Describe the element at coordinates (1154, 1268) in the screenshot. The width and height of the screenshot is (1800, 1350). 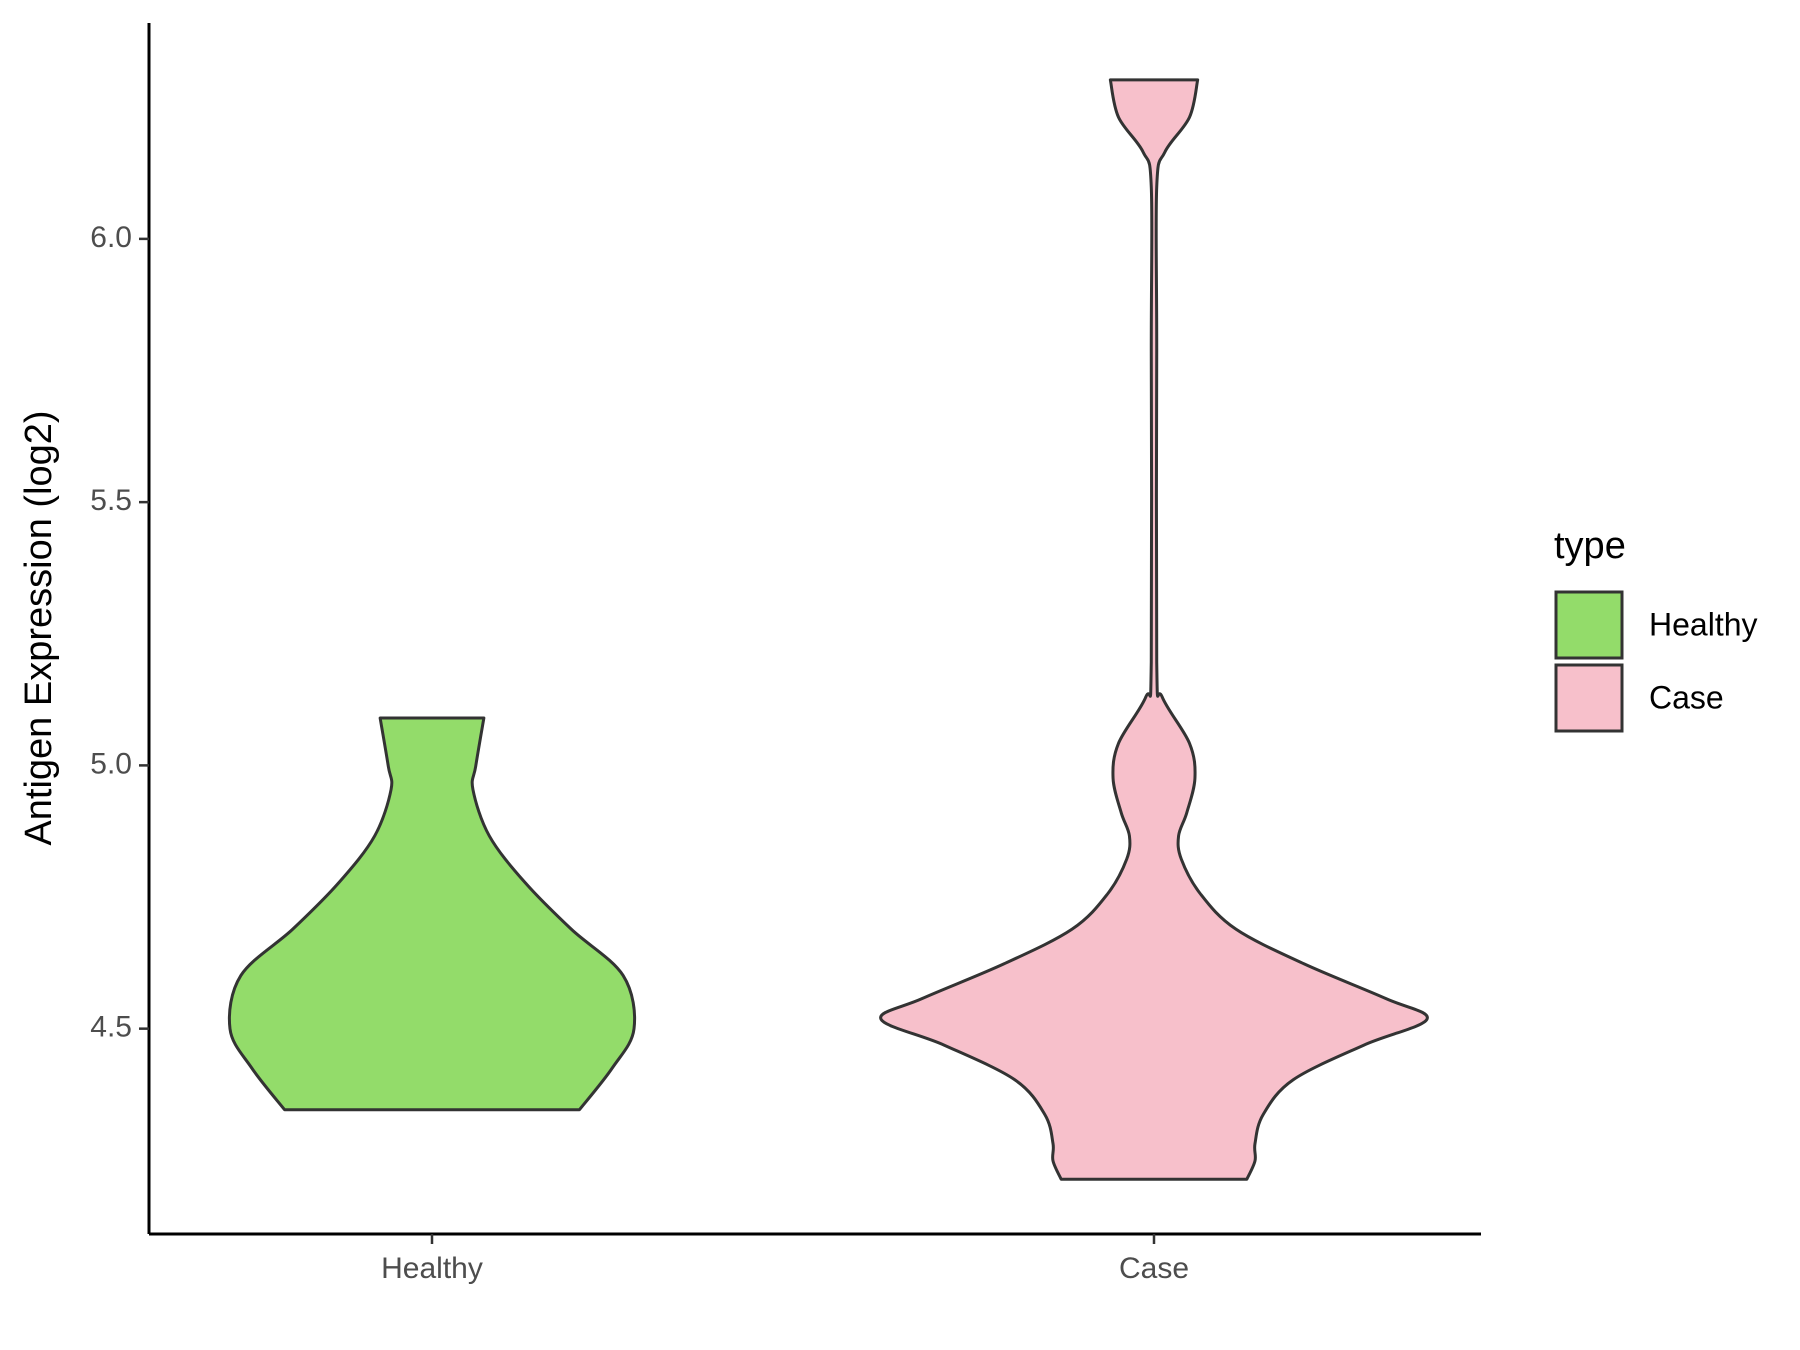
I see `x-tick-label: Case` at that location.